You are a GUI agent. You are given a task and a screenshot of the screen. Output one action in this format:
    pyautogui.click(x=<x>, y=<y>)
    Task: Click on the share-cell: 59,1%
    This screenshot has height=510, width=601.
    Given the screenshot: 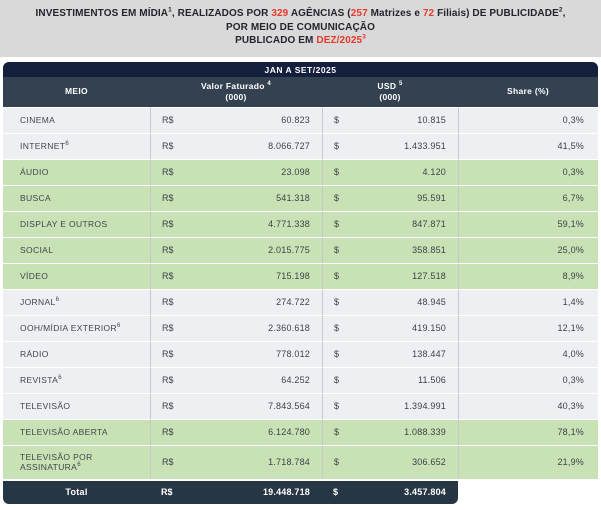 What is the action you would take?
    pyautogui.click(x=528, y=223)
    